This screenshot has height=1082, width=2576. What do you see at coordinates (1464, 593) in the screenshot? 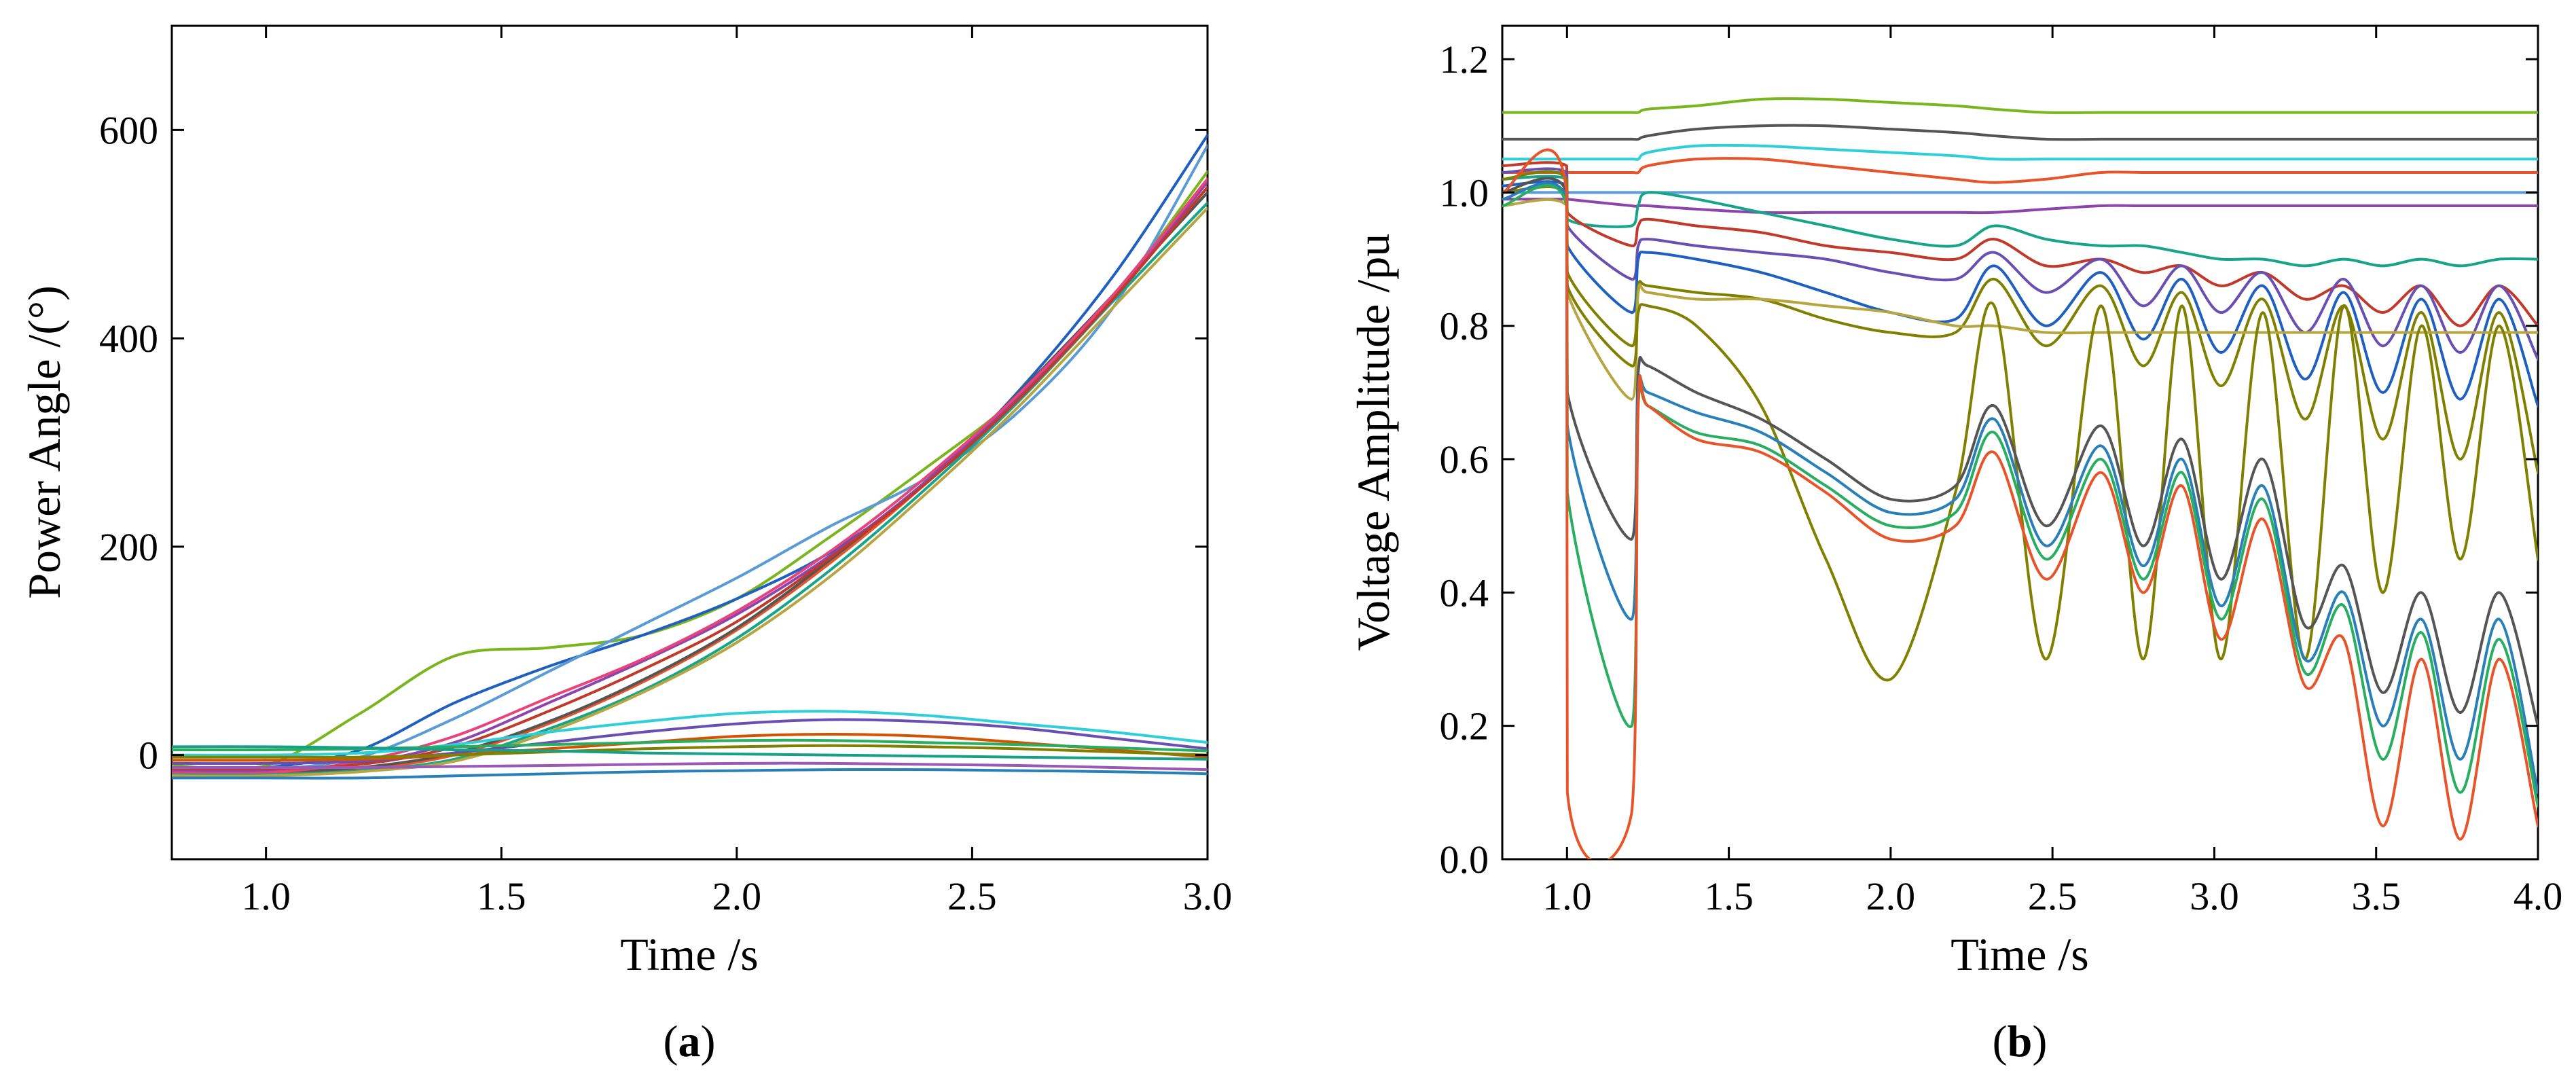
I see `y-tick-label-b: 0.4` at bounding box center [1464, 593].